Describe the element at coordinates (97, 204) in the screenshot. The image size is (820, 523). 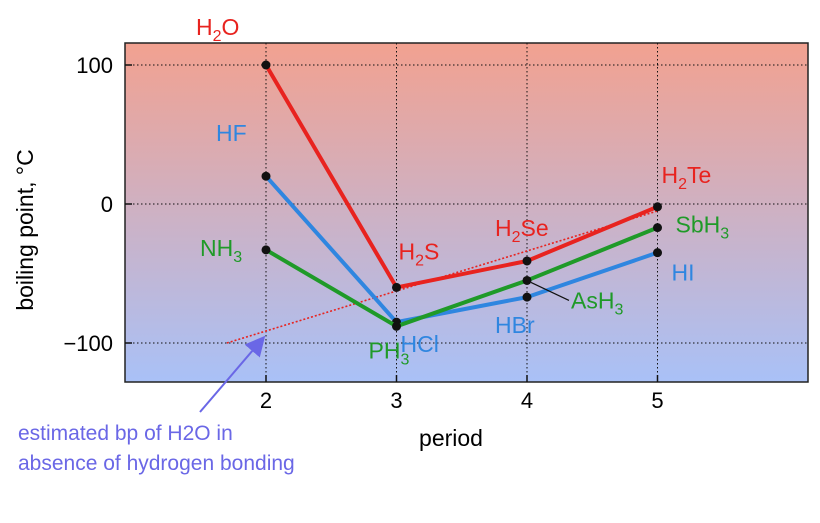
I see `y-axis-ticks: 100 0 −100` at that location.